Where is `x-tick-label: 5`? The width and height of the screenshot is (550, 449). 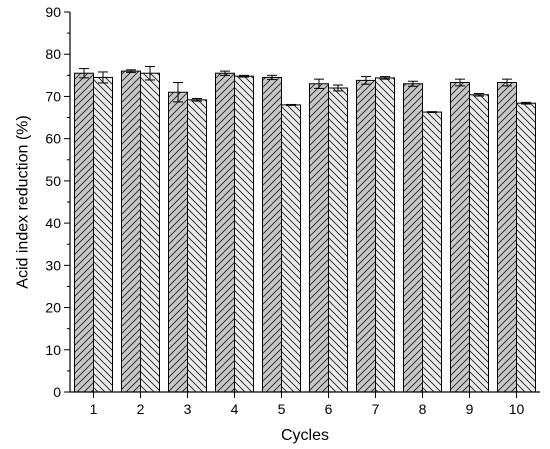
x-tick-label: 5 is located at coordinates (282, 409).